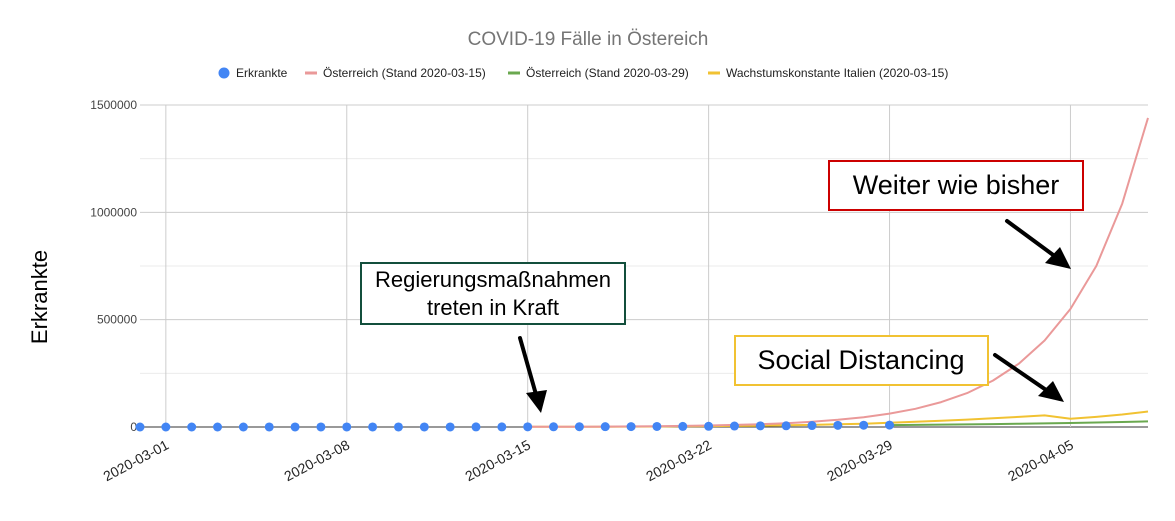 Image resolution: width=1175 pixels, height=521 pixels. Describe the element at coordinates (607, 73) in the screenshot. I see `legend-label: Österreich (Stand 2020-03-29)` at that location.